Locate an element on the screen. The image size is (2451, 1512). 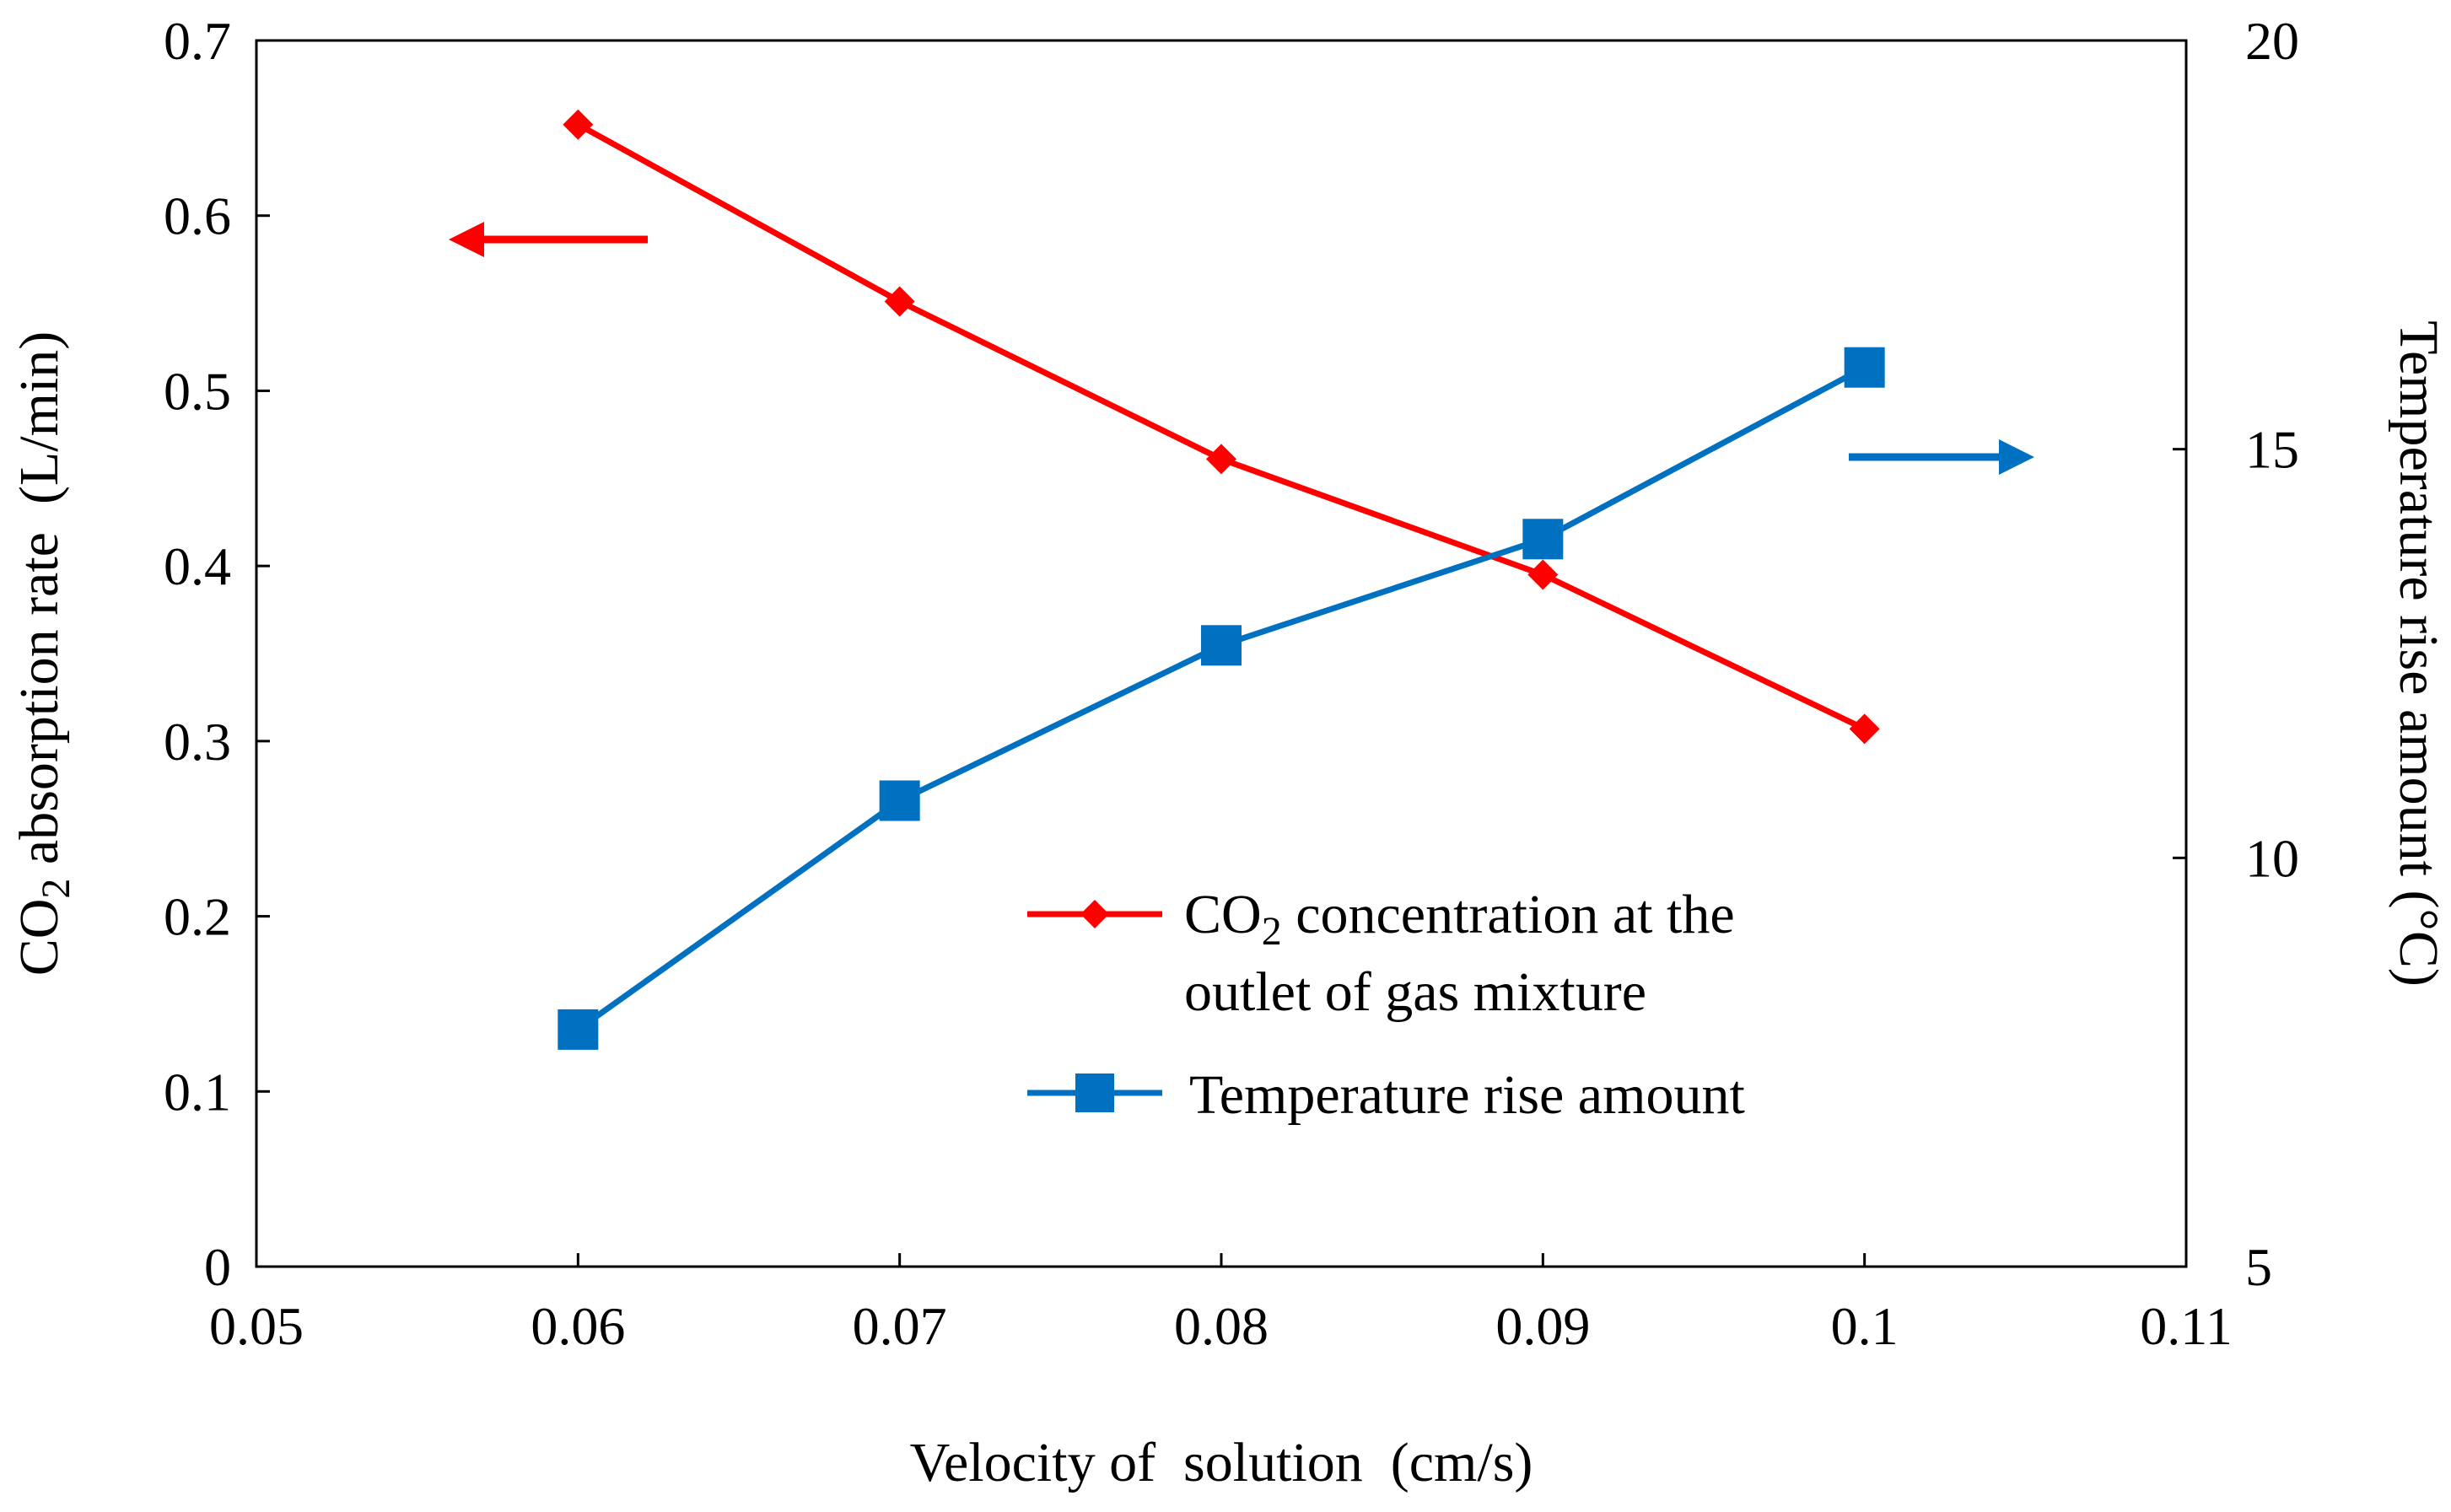
left-y-axis-title-rest: absorption rate (L/min) is located at coordinates (39, 605).